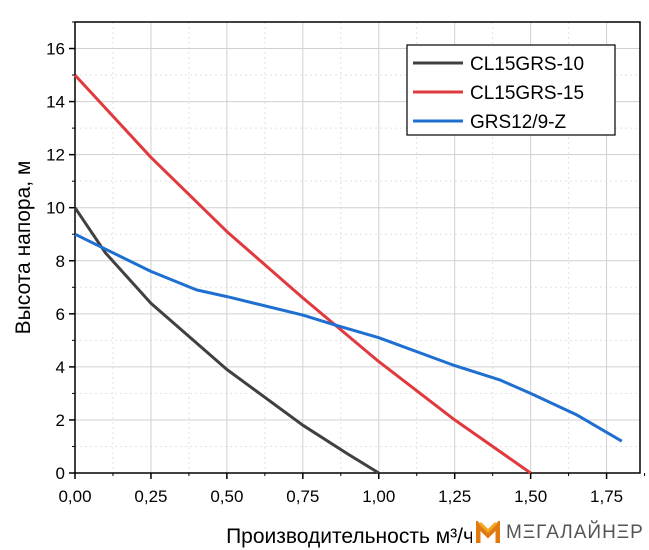 This screenshot has width=649, height=550. Describe the element at coordinates (518, 122) in the screenshot. I see `legend-label: GRS12/9-Z` at that location.